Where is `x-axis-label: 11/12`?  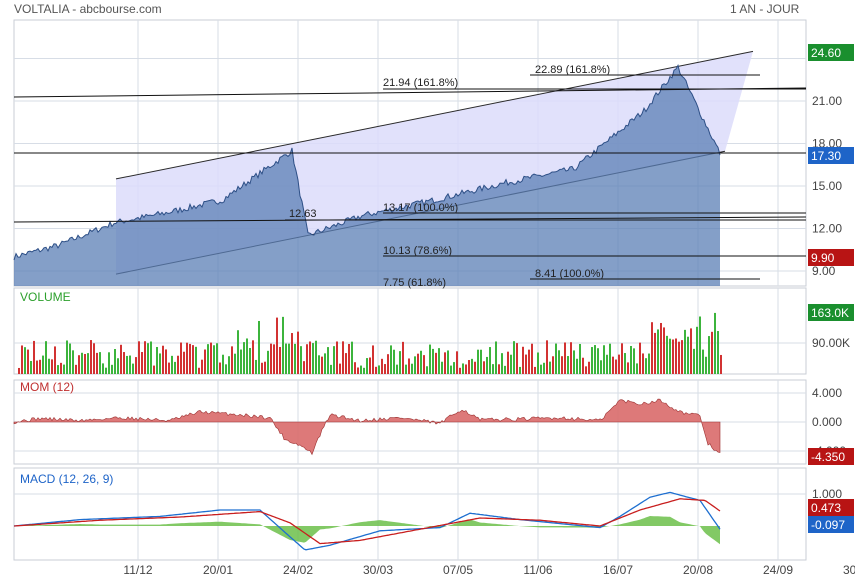
x-axis-label: 11/12 is located at coordinates (137, 570).